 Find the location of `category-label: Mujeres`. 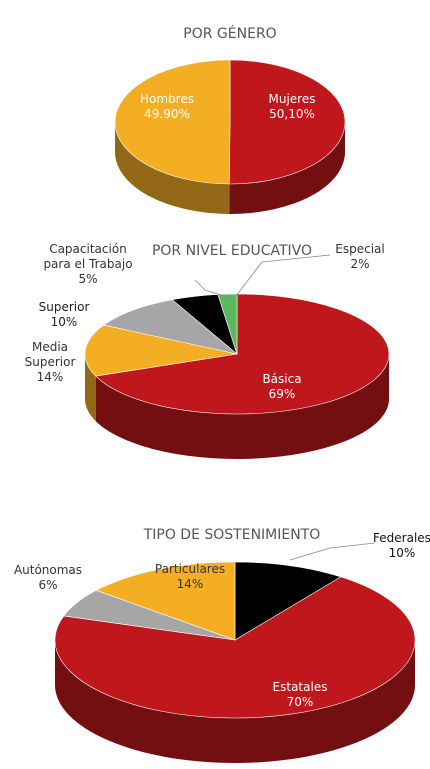

category-label: Mujeres is located at coordinates (292, 99).